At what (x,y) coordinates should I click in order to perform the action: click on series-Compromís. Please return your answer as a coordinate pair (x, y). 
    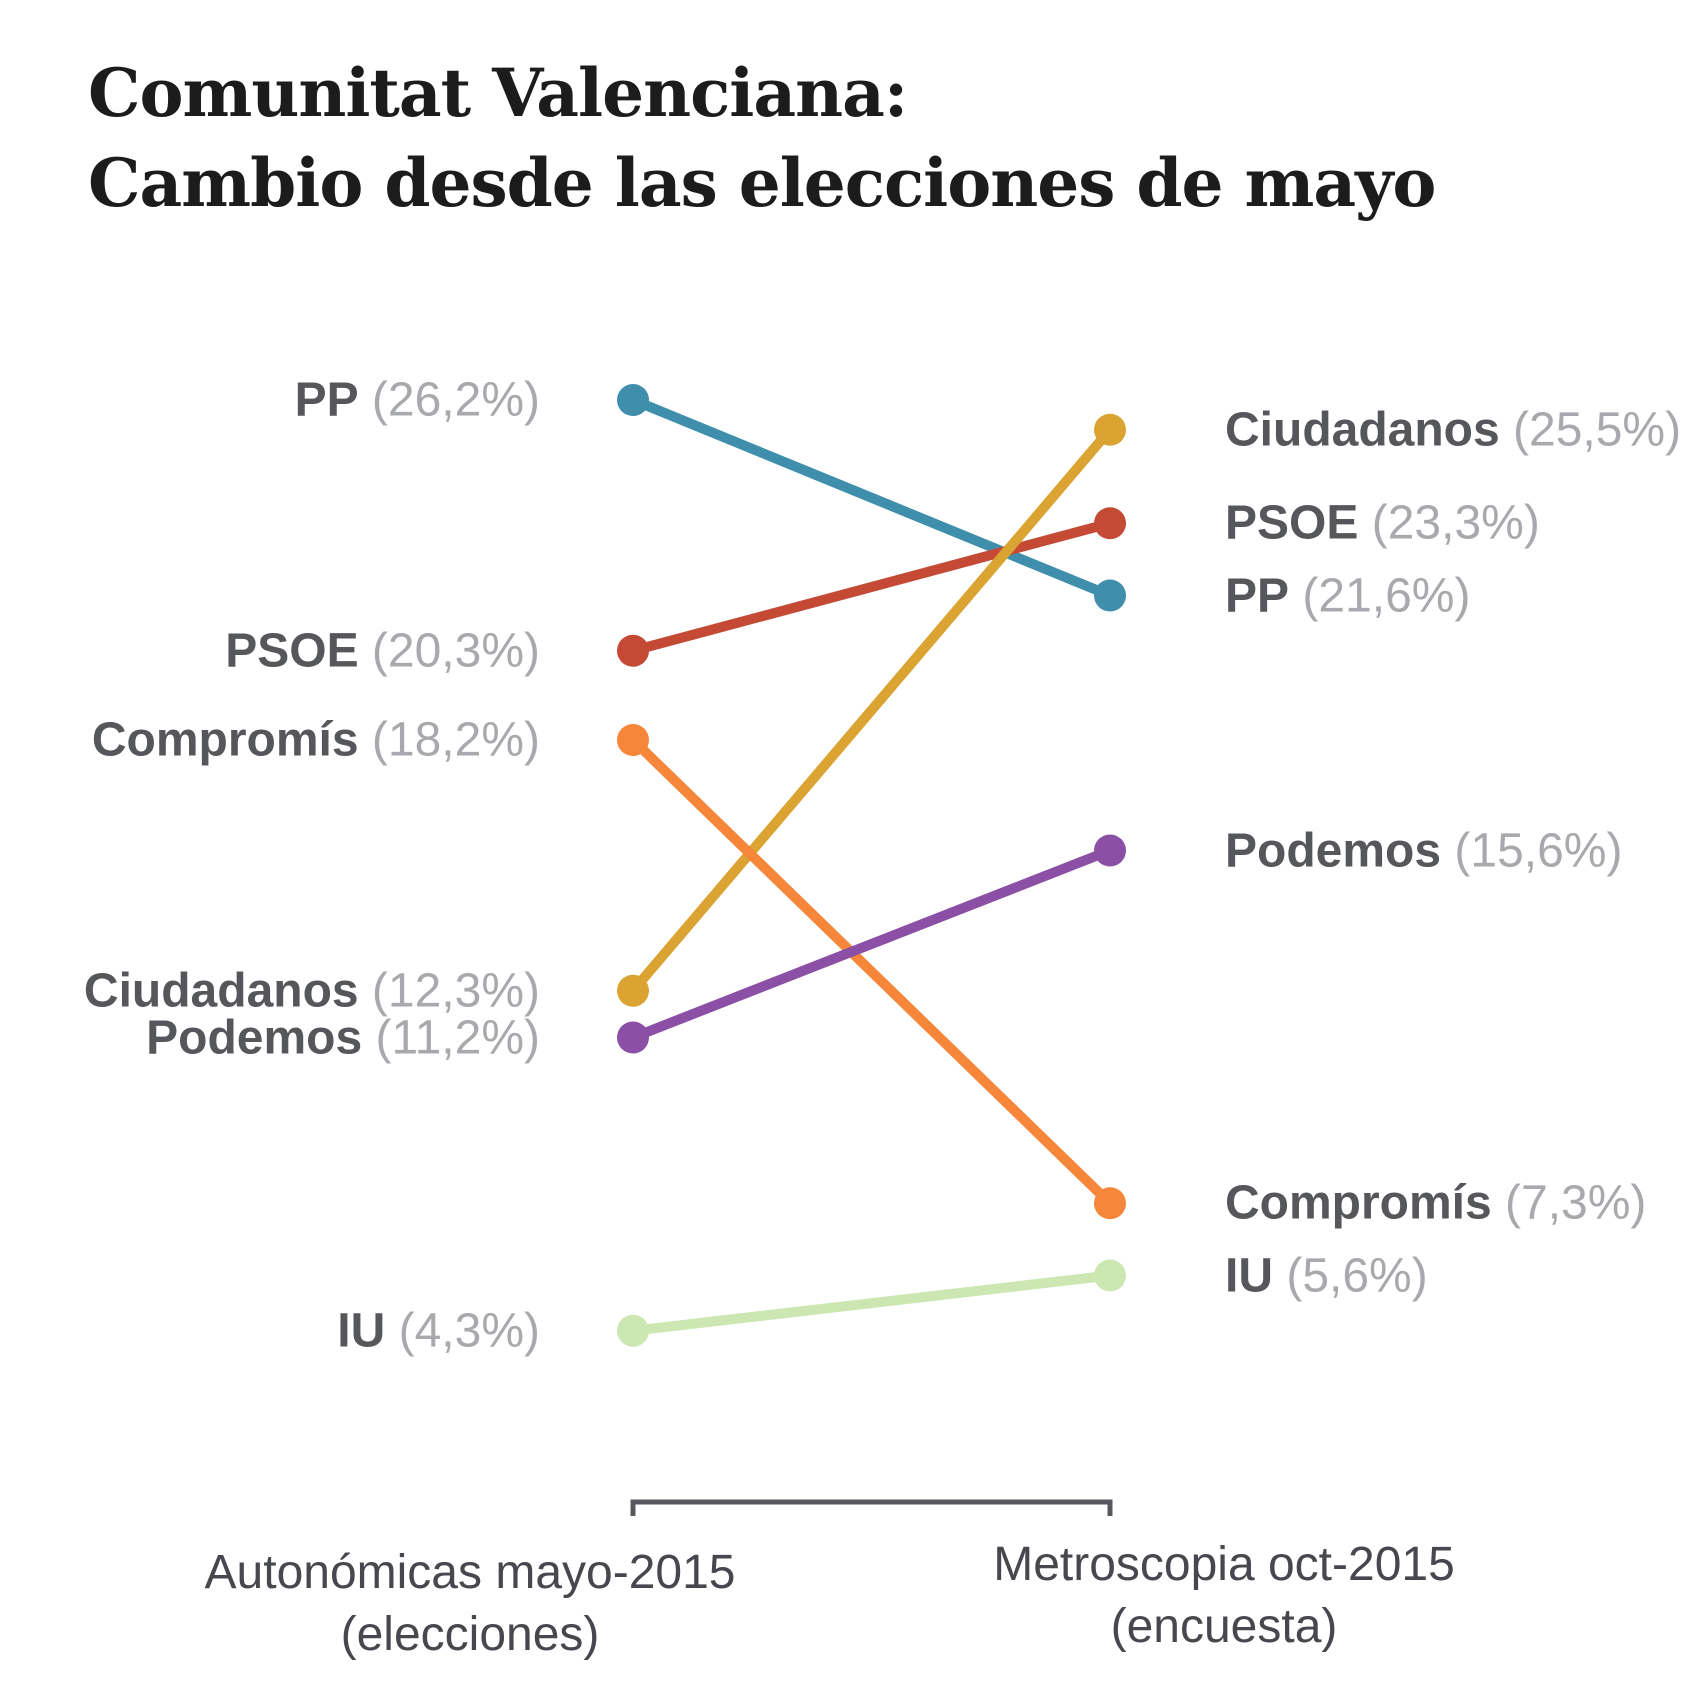
    Looking at the image, I should click on (871, 972).